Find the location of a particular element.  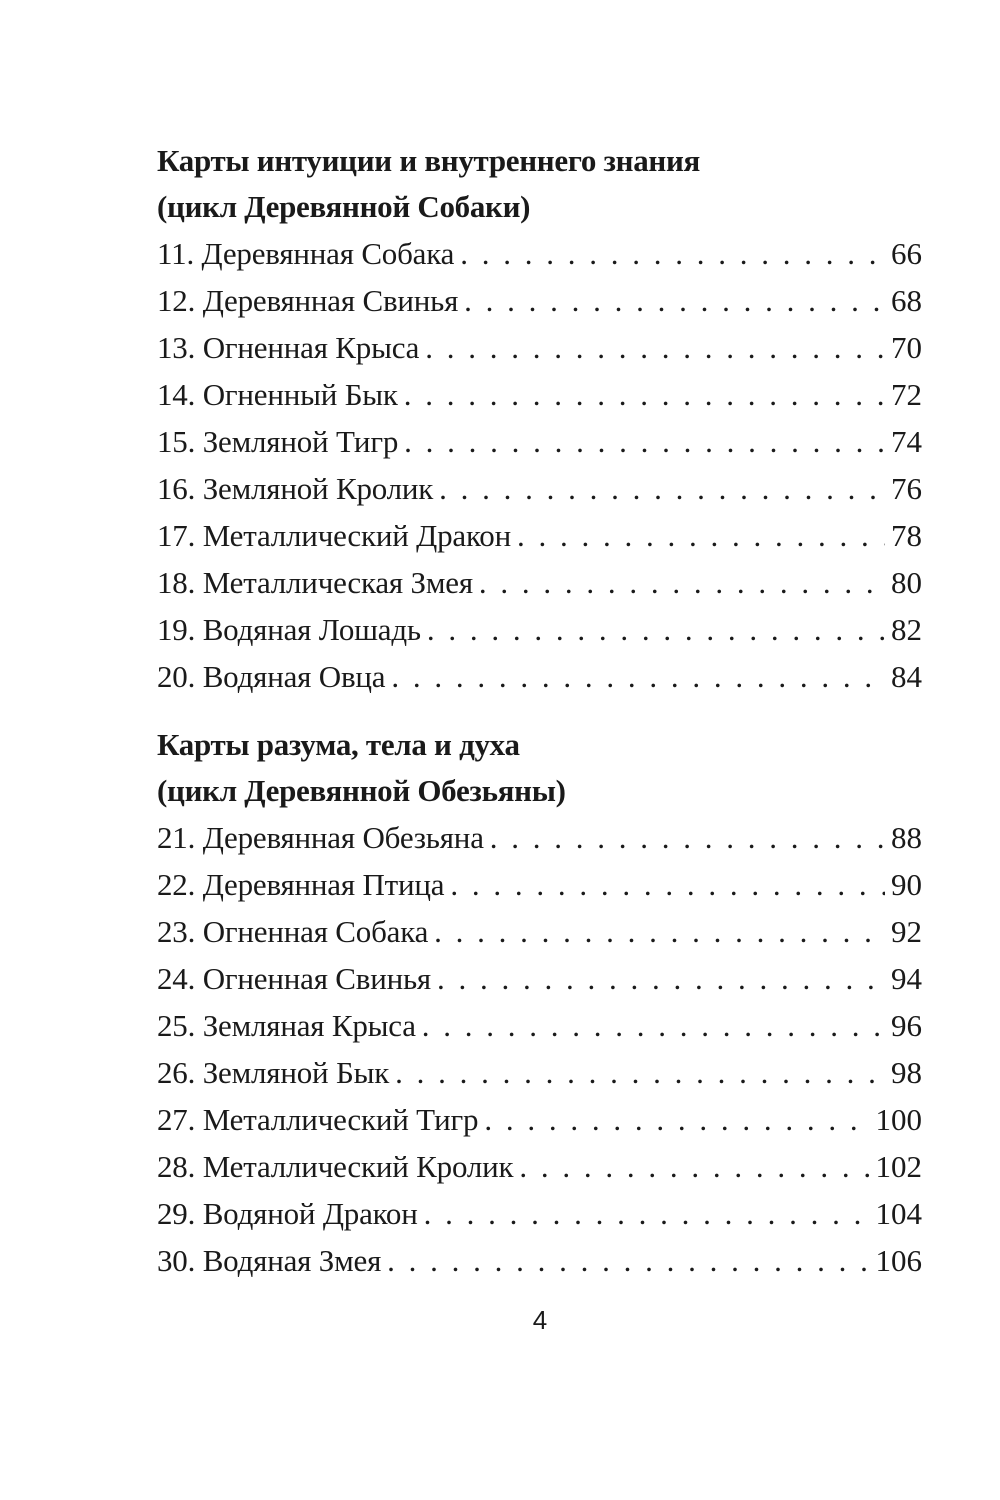

toc-entry: 17. Металлический Дракон 78 is located at coordinates (539, 535).